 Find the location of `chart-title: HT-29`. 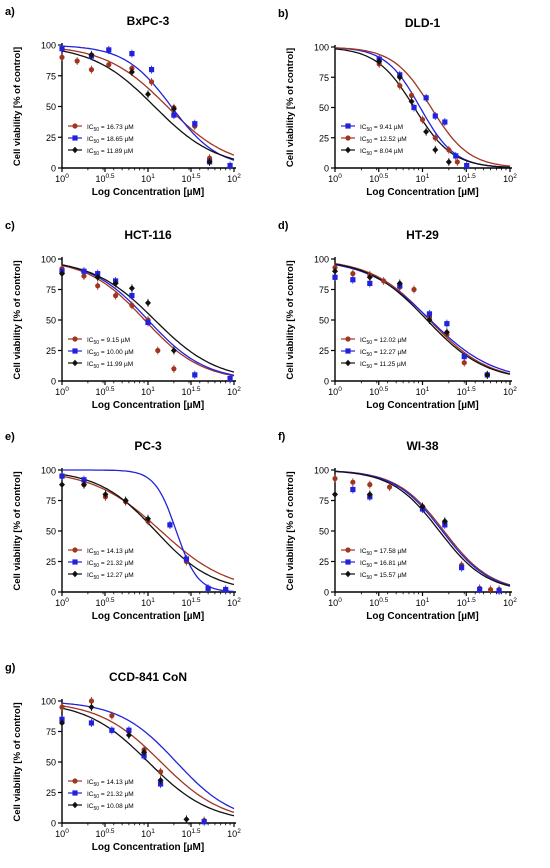

chart-title: HT-29 is located at coordinates (422, 235).